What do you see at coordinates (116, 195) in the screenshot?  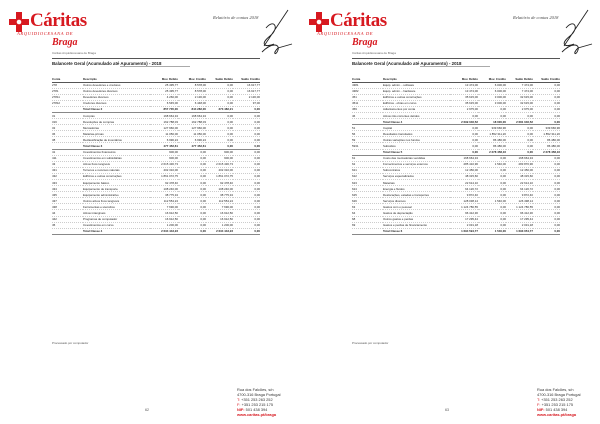 I see `cell: Equipamento administrativo` at bounding box center [116, 195].